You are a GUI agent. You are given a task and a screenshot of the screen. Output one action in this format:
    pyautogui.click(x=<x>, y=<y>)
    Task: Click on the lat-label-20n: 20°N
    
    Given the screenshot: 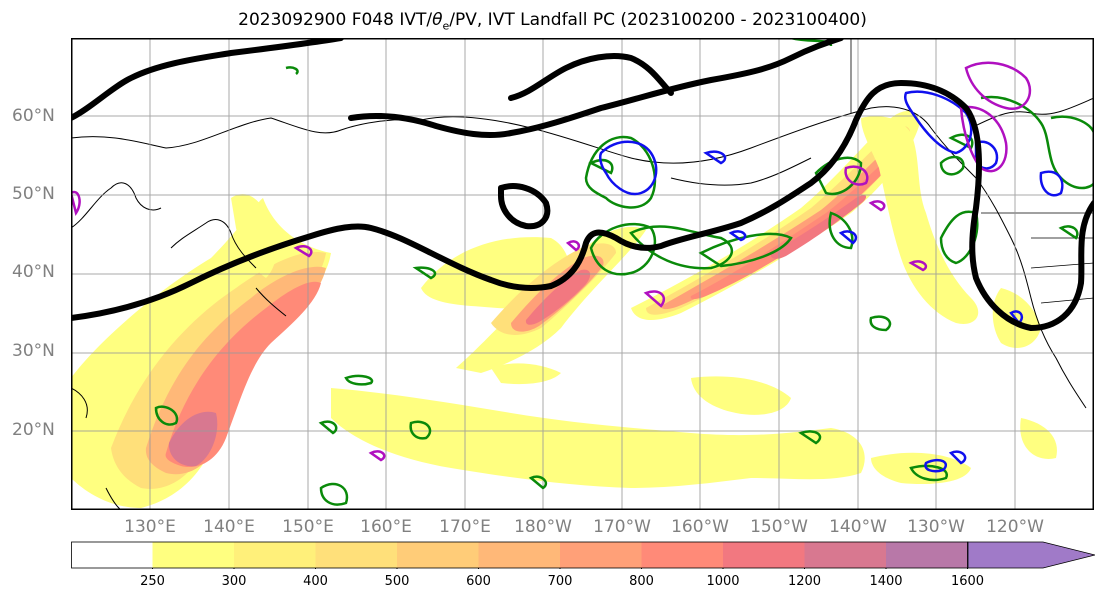 What is the action you would take?
    pyautogui.click(x=33, y=430)
    